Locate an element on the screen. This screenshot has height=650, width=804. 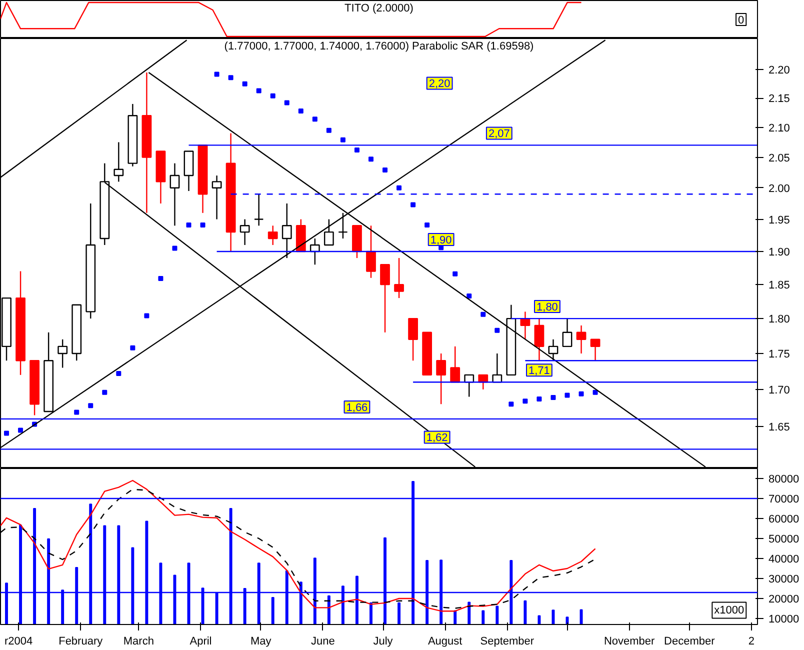
y-tick-label: 2.00 is located at coordinates (779, 188).